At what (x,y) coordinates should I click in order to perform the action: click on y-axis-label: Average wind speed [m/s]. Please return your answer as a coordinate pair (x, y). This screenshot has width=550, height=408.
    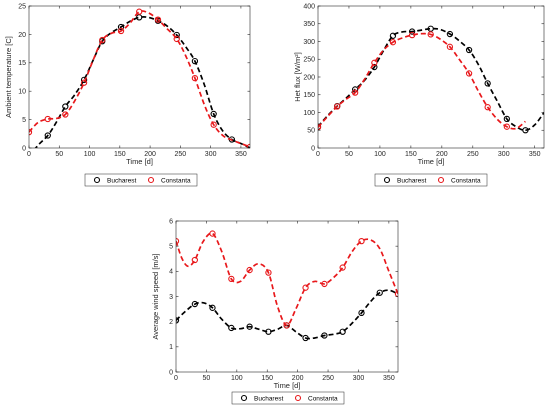
    Looking at the image, I should click on (155, 296).